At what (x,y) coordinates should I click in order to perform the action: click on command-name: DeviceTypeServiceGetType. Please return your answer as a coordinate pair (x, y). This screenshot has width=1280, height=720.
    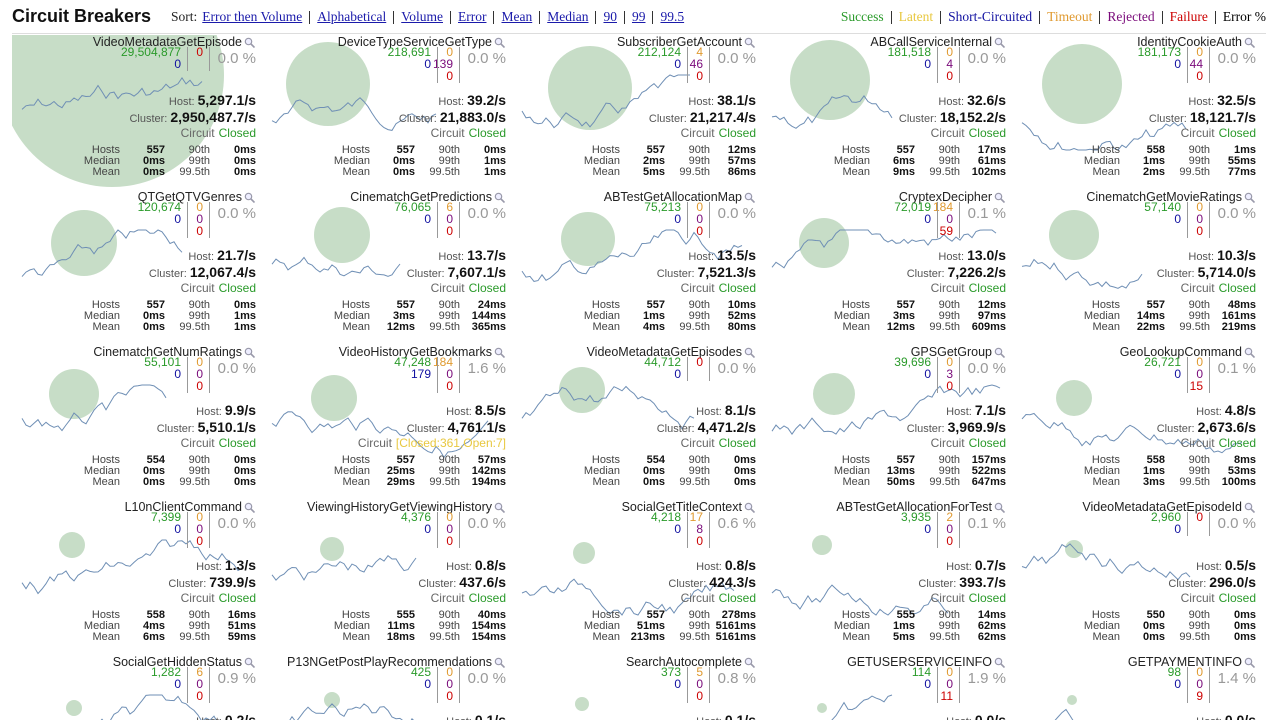
    Looking at the image, I should click on (414, 42).